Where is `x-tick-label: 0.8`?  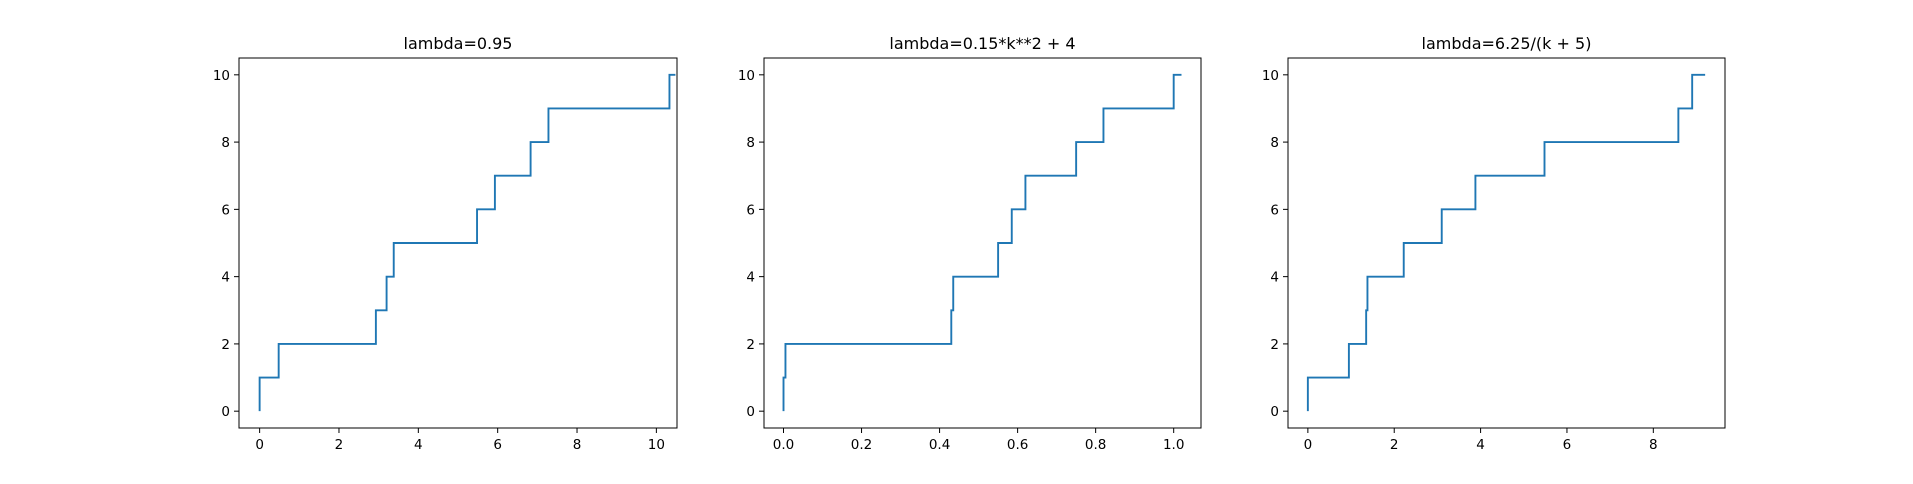 x-tick-label: 0.8 is located at coordinates (1095, 445).